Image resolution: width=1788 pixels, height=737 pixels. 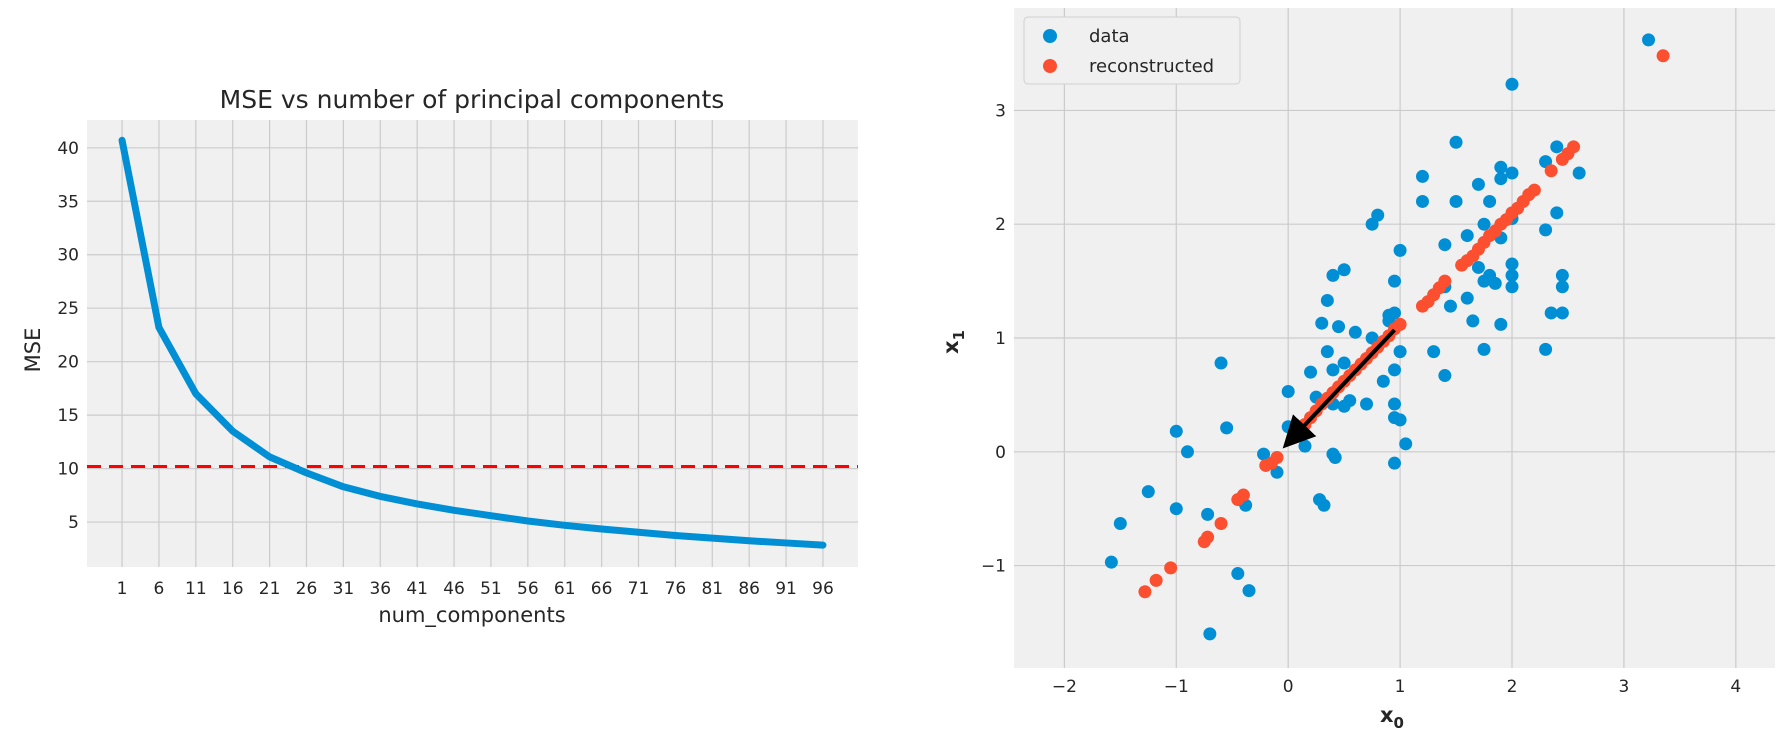 What do you see at coordinates (1735, 687) in the screenshot?
I see `pca-x-tick-label: 4` at bounding box center [1735, 687].